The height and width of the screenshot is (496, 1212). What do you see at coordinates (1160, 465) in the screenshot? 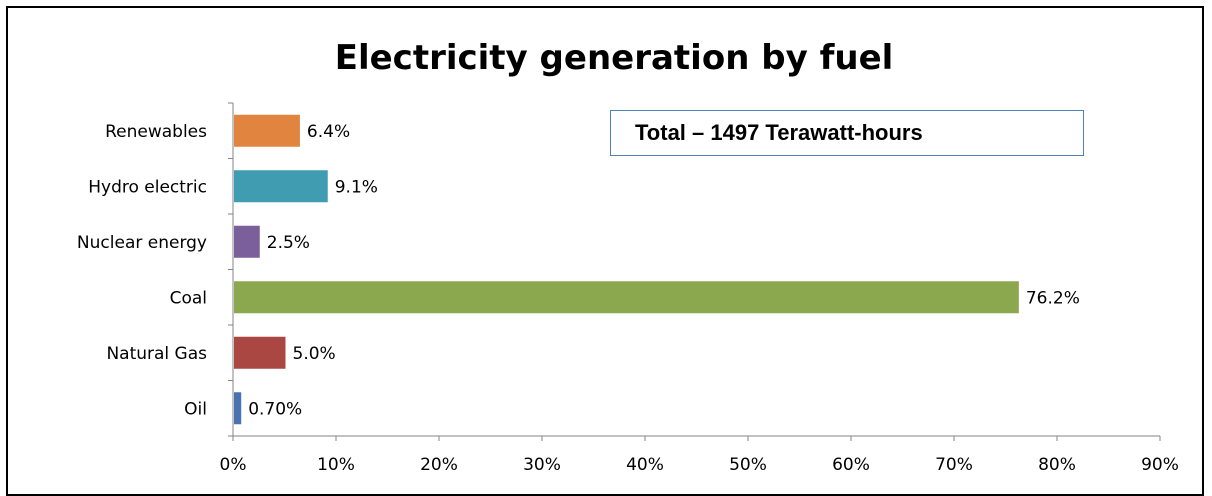
I see `x-tick-label: 90%` at bounding box center [1160, 465].